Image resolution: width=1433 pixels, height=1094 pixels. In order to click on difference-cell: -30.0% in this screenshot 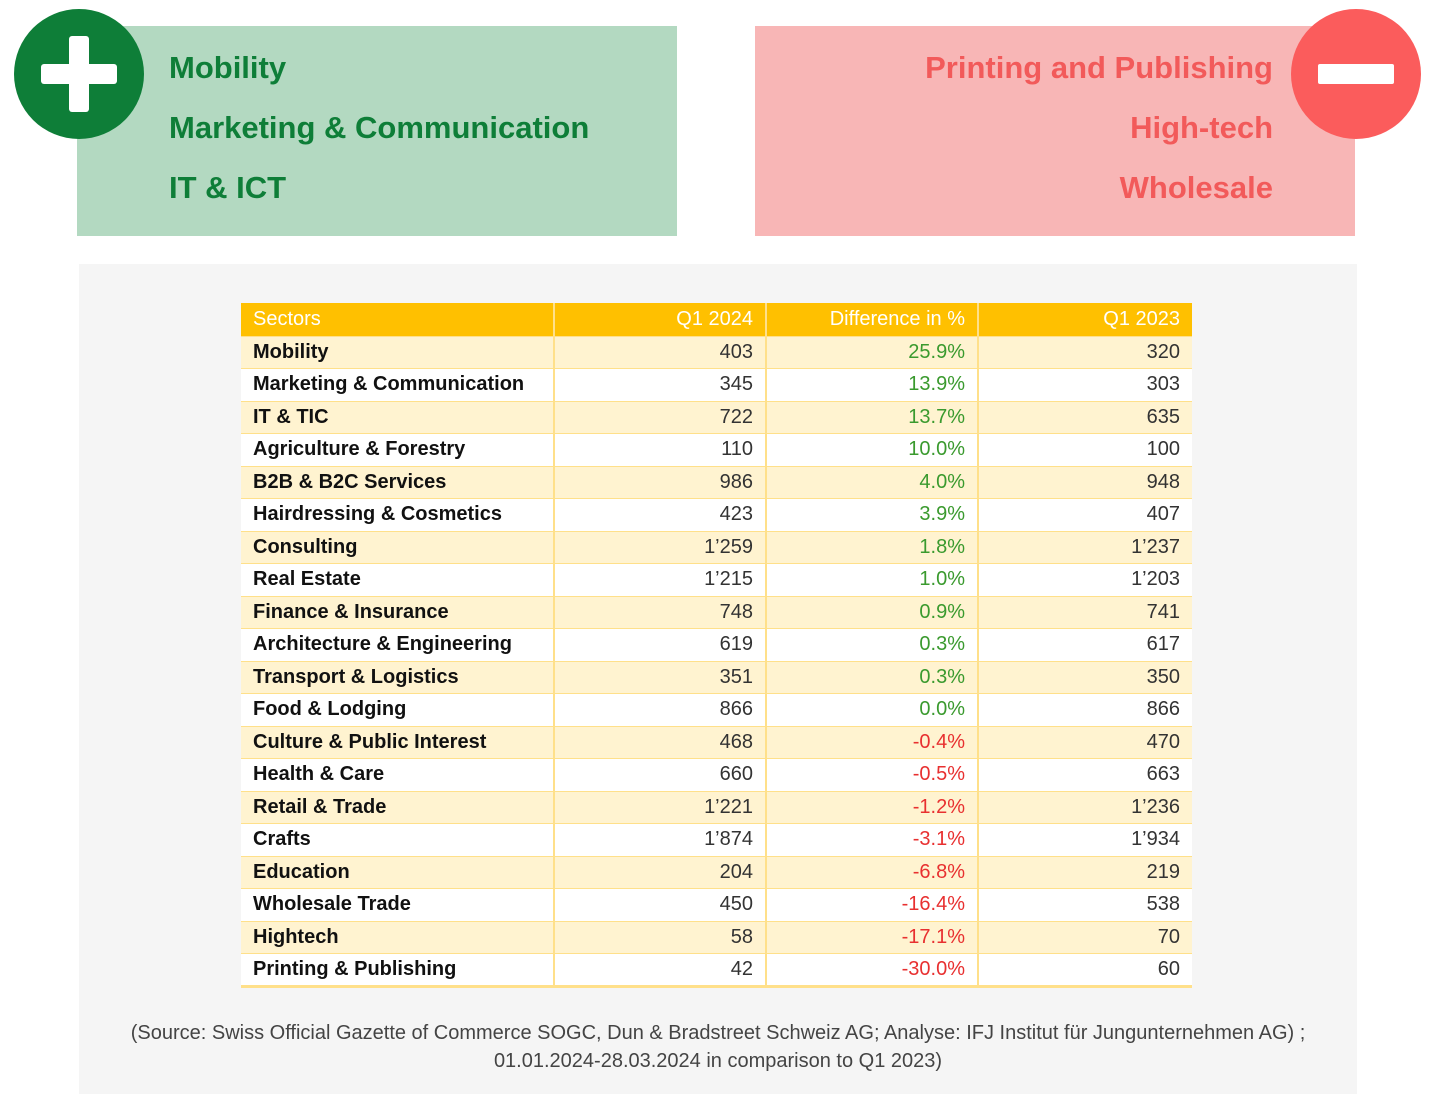, I will do `click(872, 970)`.